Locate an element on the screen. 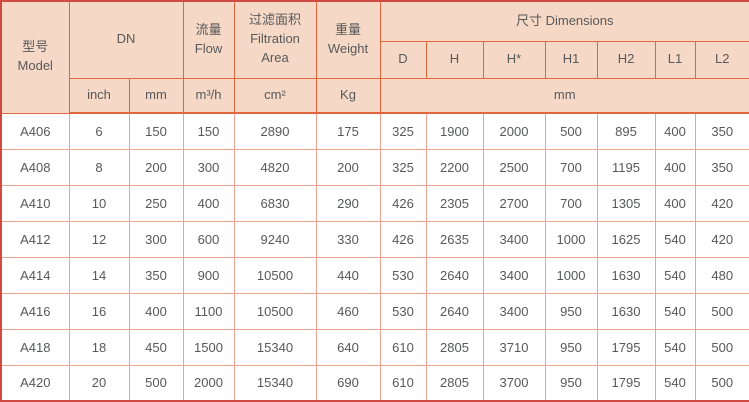  value-cell: 1000 is located at coordinates (571, 239).